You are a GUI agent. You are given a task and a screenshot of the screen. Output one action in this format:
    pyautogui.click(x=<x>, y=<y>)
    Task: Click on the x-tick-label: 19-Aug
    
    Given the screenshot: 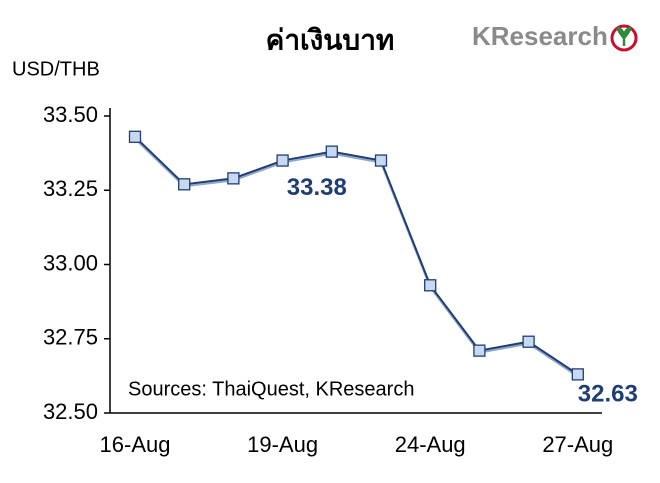 What is the action you would take?
    pyautogui.click(x=282, y=444)
    